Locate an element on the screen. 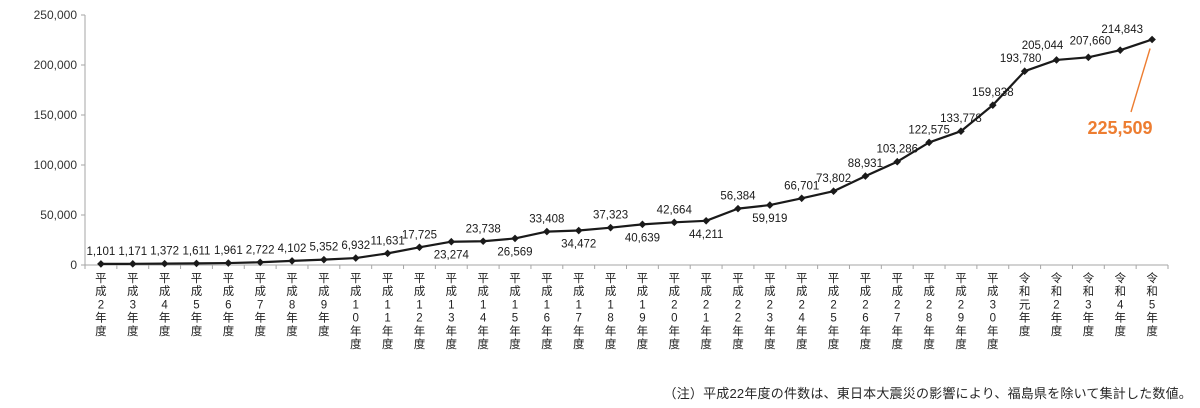 The height and width of the screenshot is (408, 1200). data-label: 88,931 is located at coordinates (865, 164).